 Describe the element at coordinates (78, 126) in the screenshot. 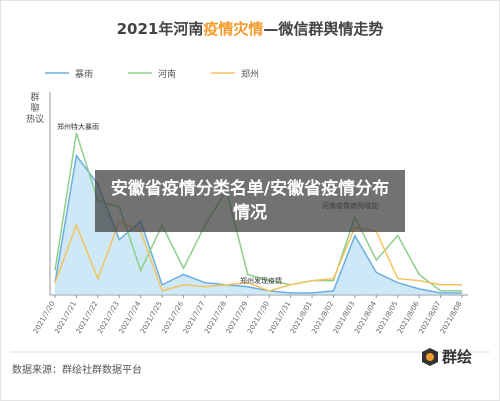

I see `annotation: 郑州特大暴雨` at that location.